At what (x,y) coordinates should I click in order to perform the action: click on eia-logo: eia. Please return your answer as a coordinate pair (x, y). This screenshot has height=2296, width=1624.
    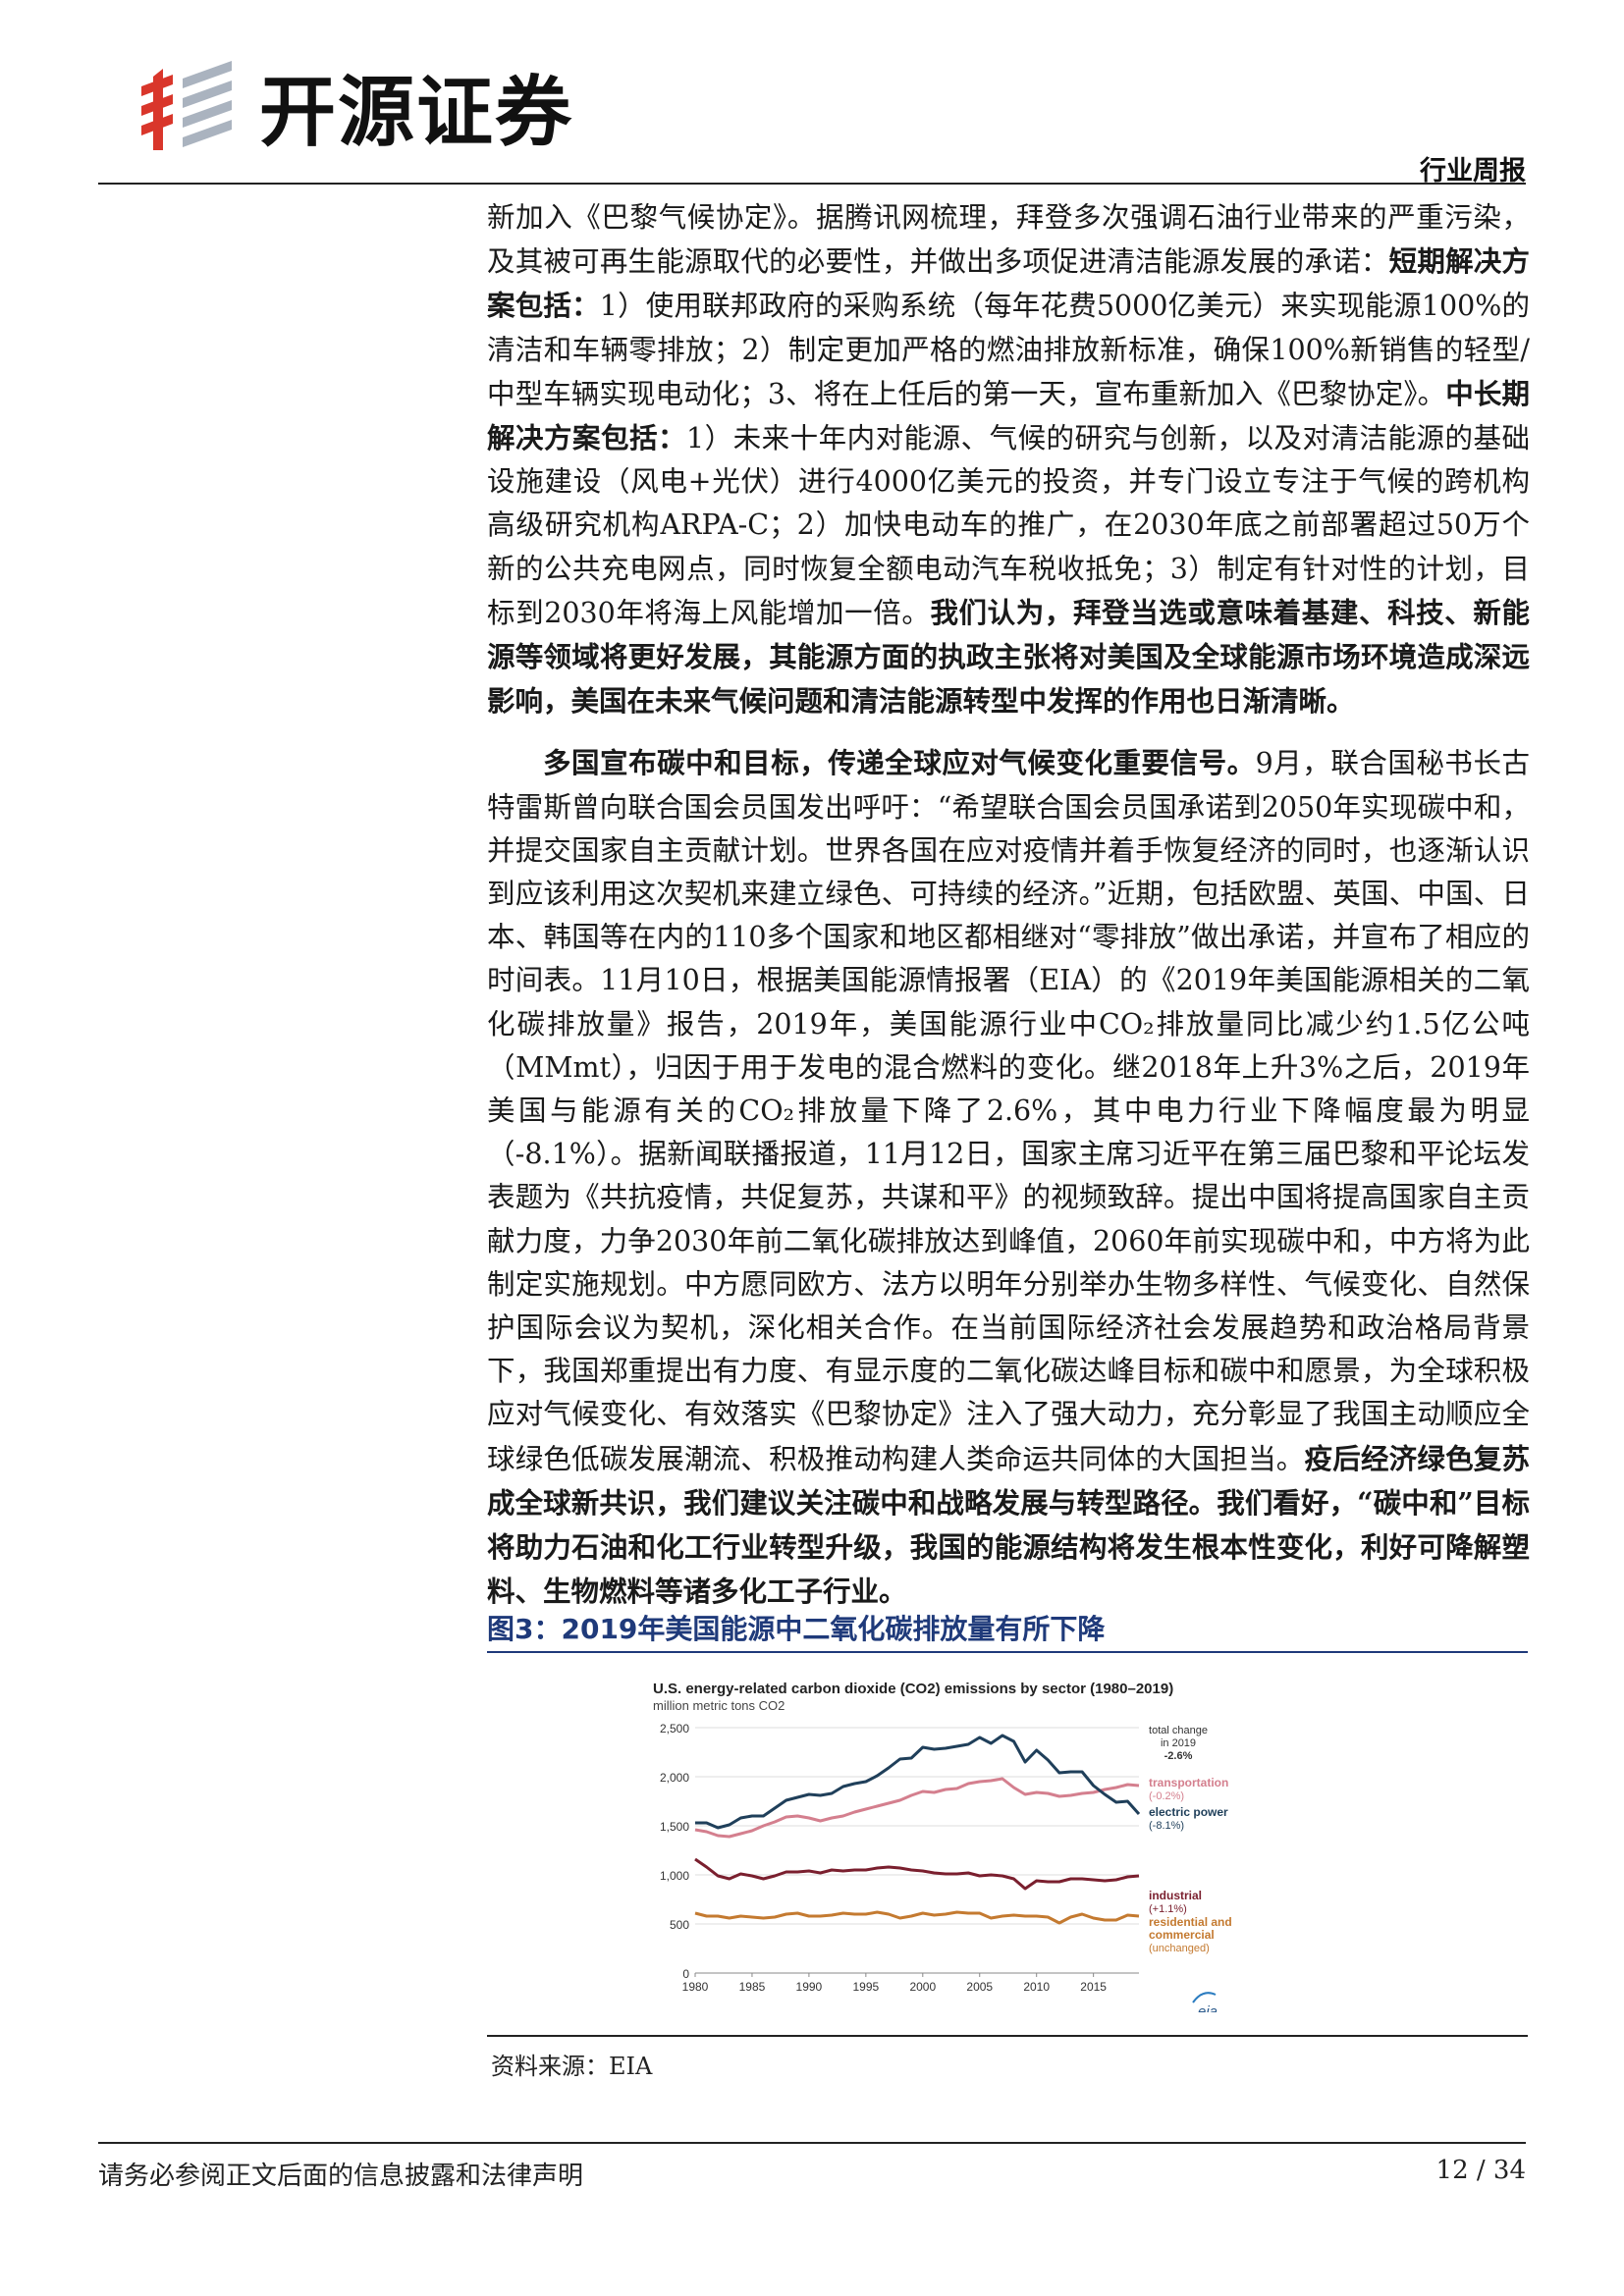
    Looking at the image, I should click on (1205, 2002).